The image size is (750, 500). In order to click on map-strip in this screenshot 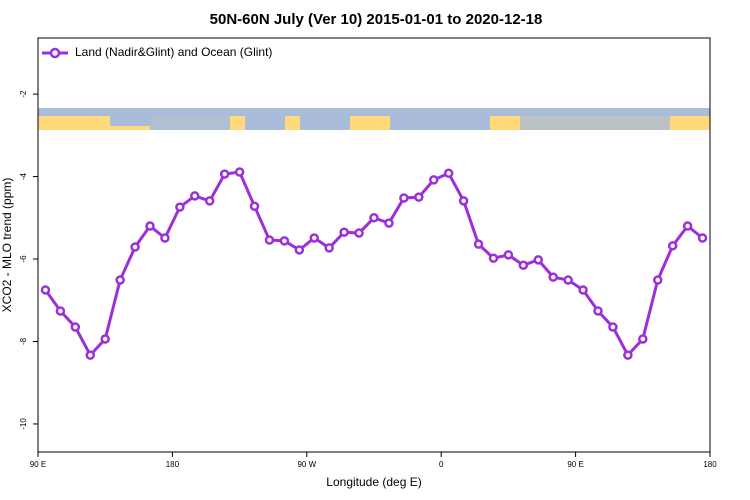, I will do `click(374, 119)`.